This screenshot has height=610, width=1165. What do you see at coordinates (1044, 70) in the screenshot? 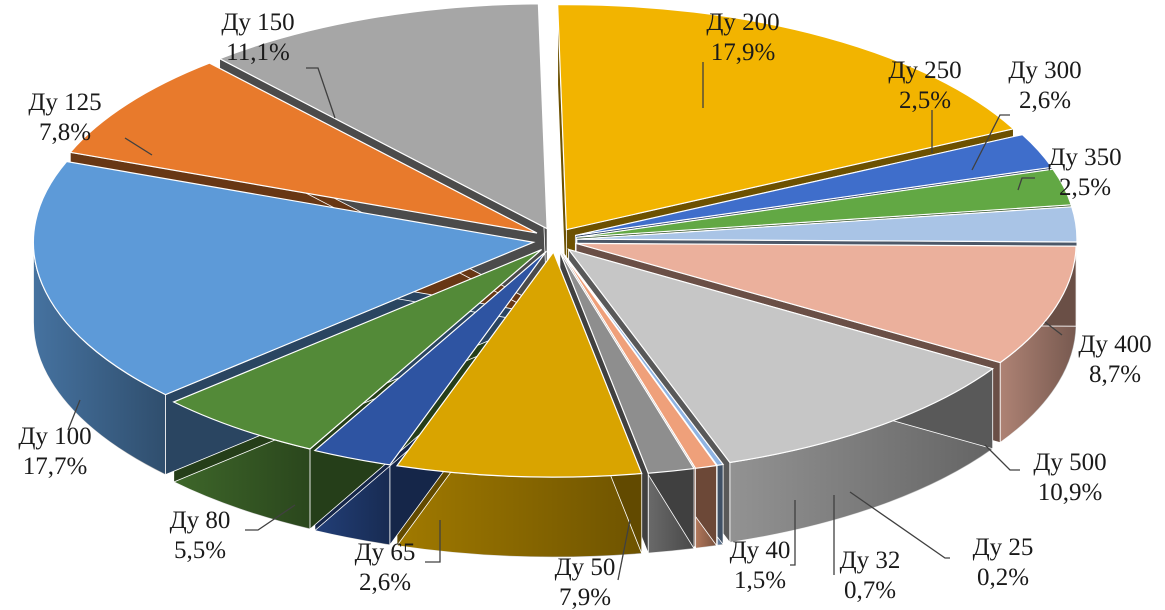
I see `slice-label: Ду 300` at bounding box center [1044, 70].